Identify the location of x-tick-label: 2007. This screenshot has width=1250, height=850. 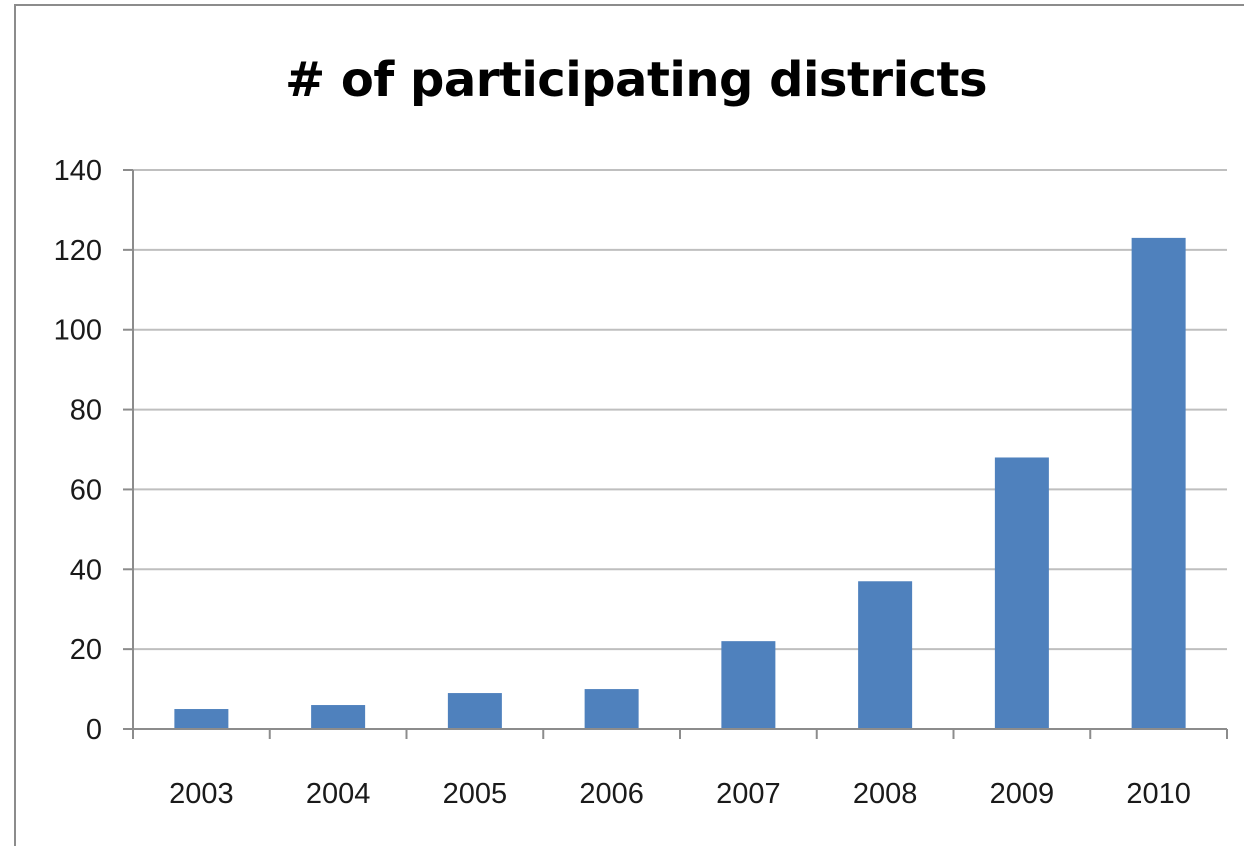
(748, 794).